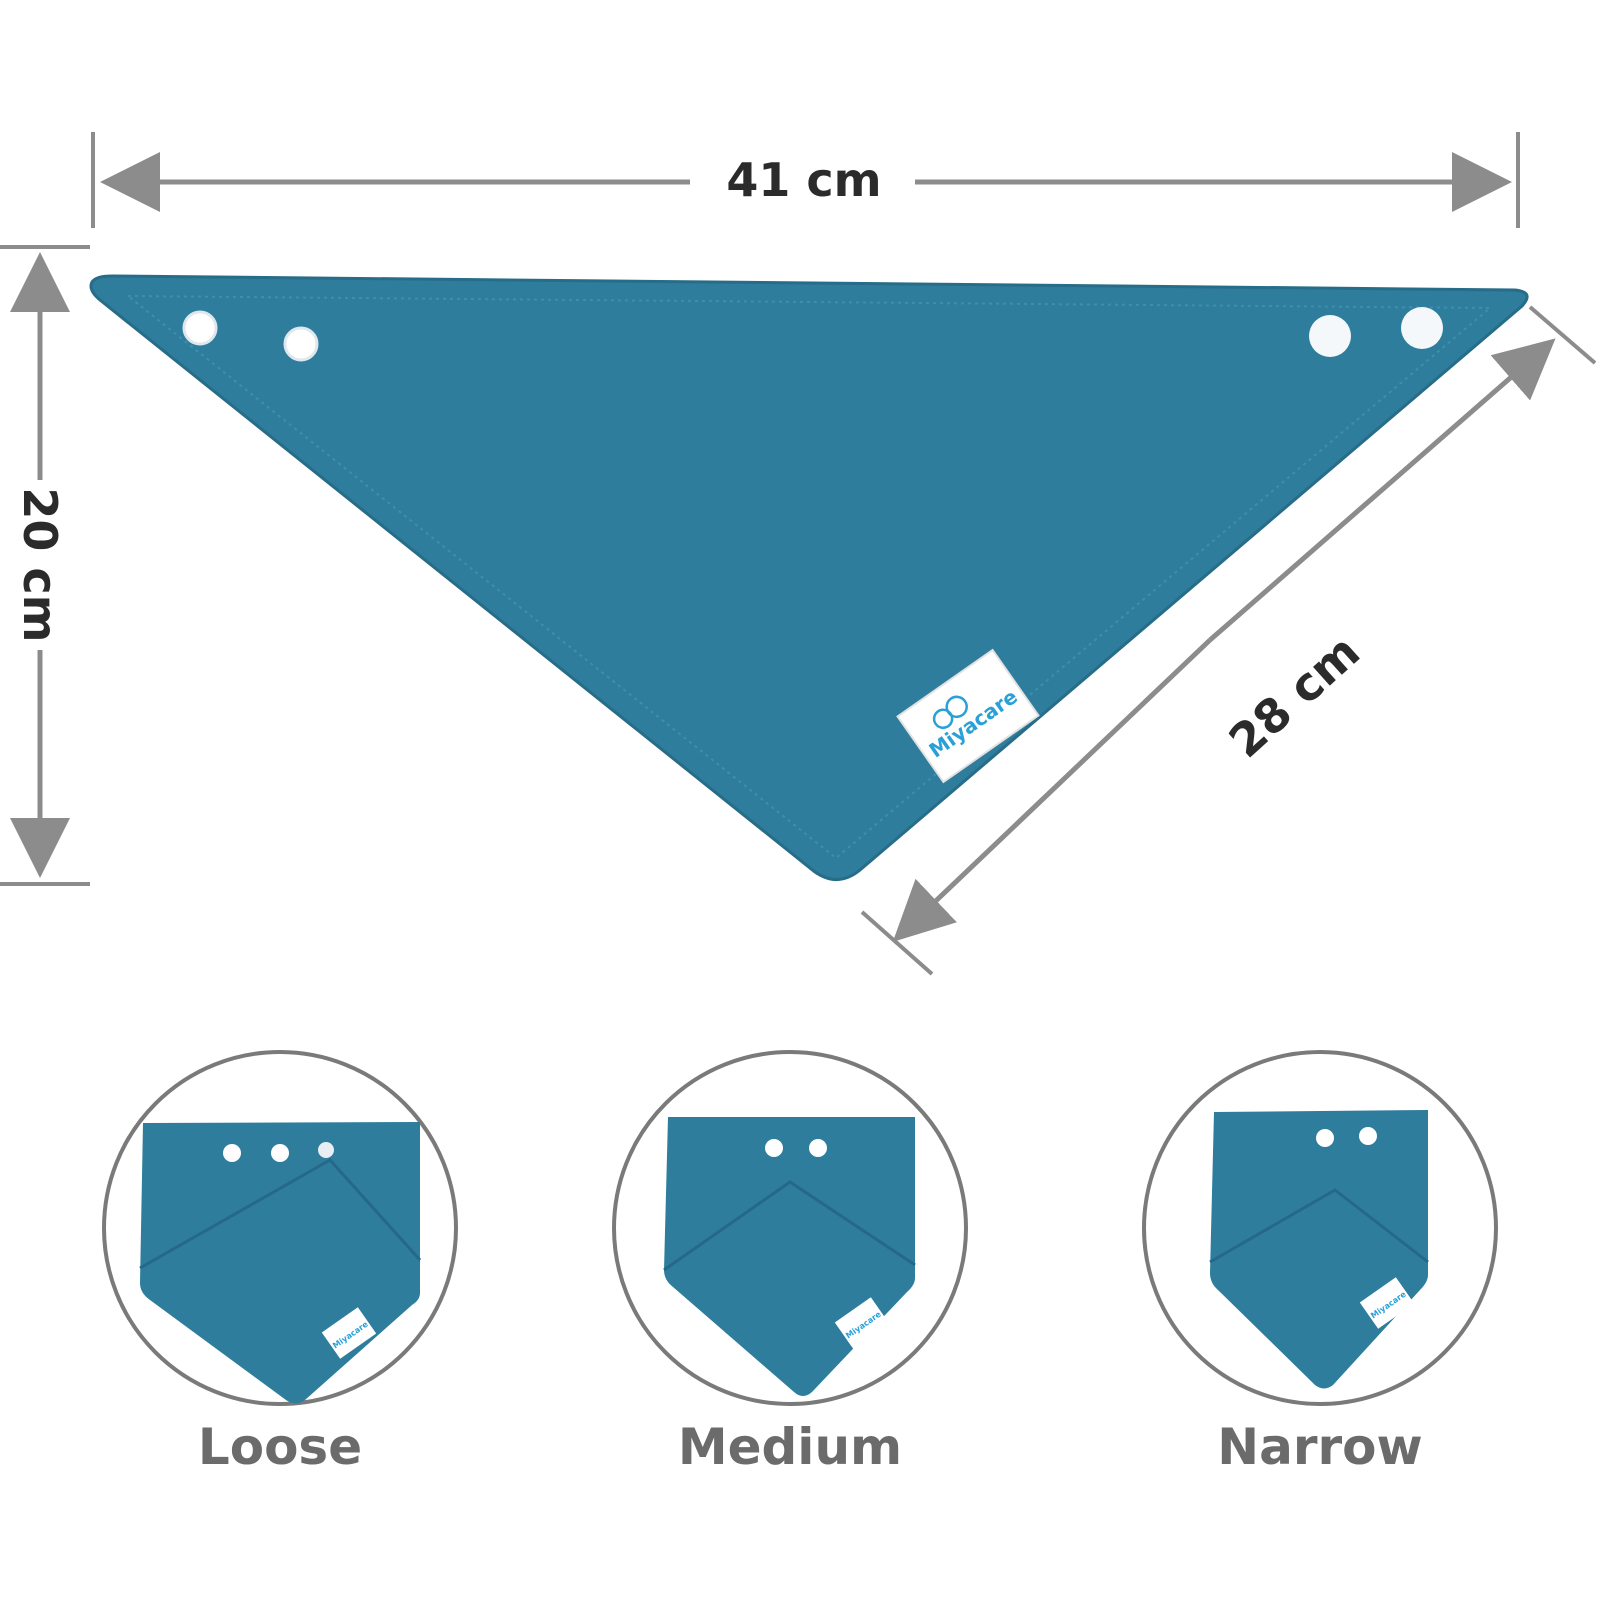  What do you see at coordinates (280, 1447) in the screenshot?
I see `fit-label-loose: Loose` at bounding box center [280, 1447].